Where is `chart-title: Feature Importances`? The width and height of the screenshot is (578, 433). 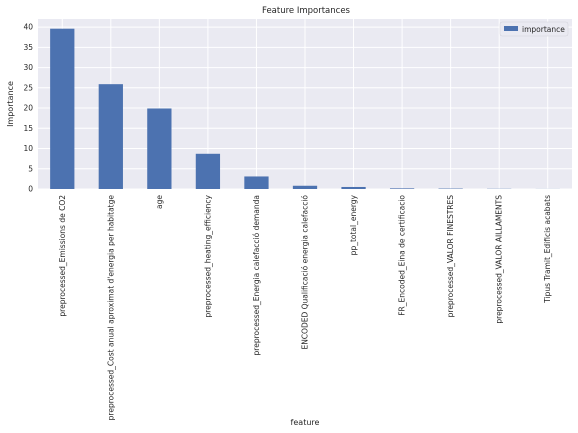
chart-title: Feature Importances is located at coordinates (306, 11).